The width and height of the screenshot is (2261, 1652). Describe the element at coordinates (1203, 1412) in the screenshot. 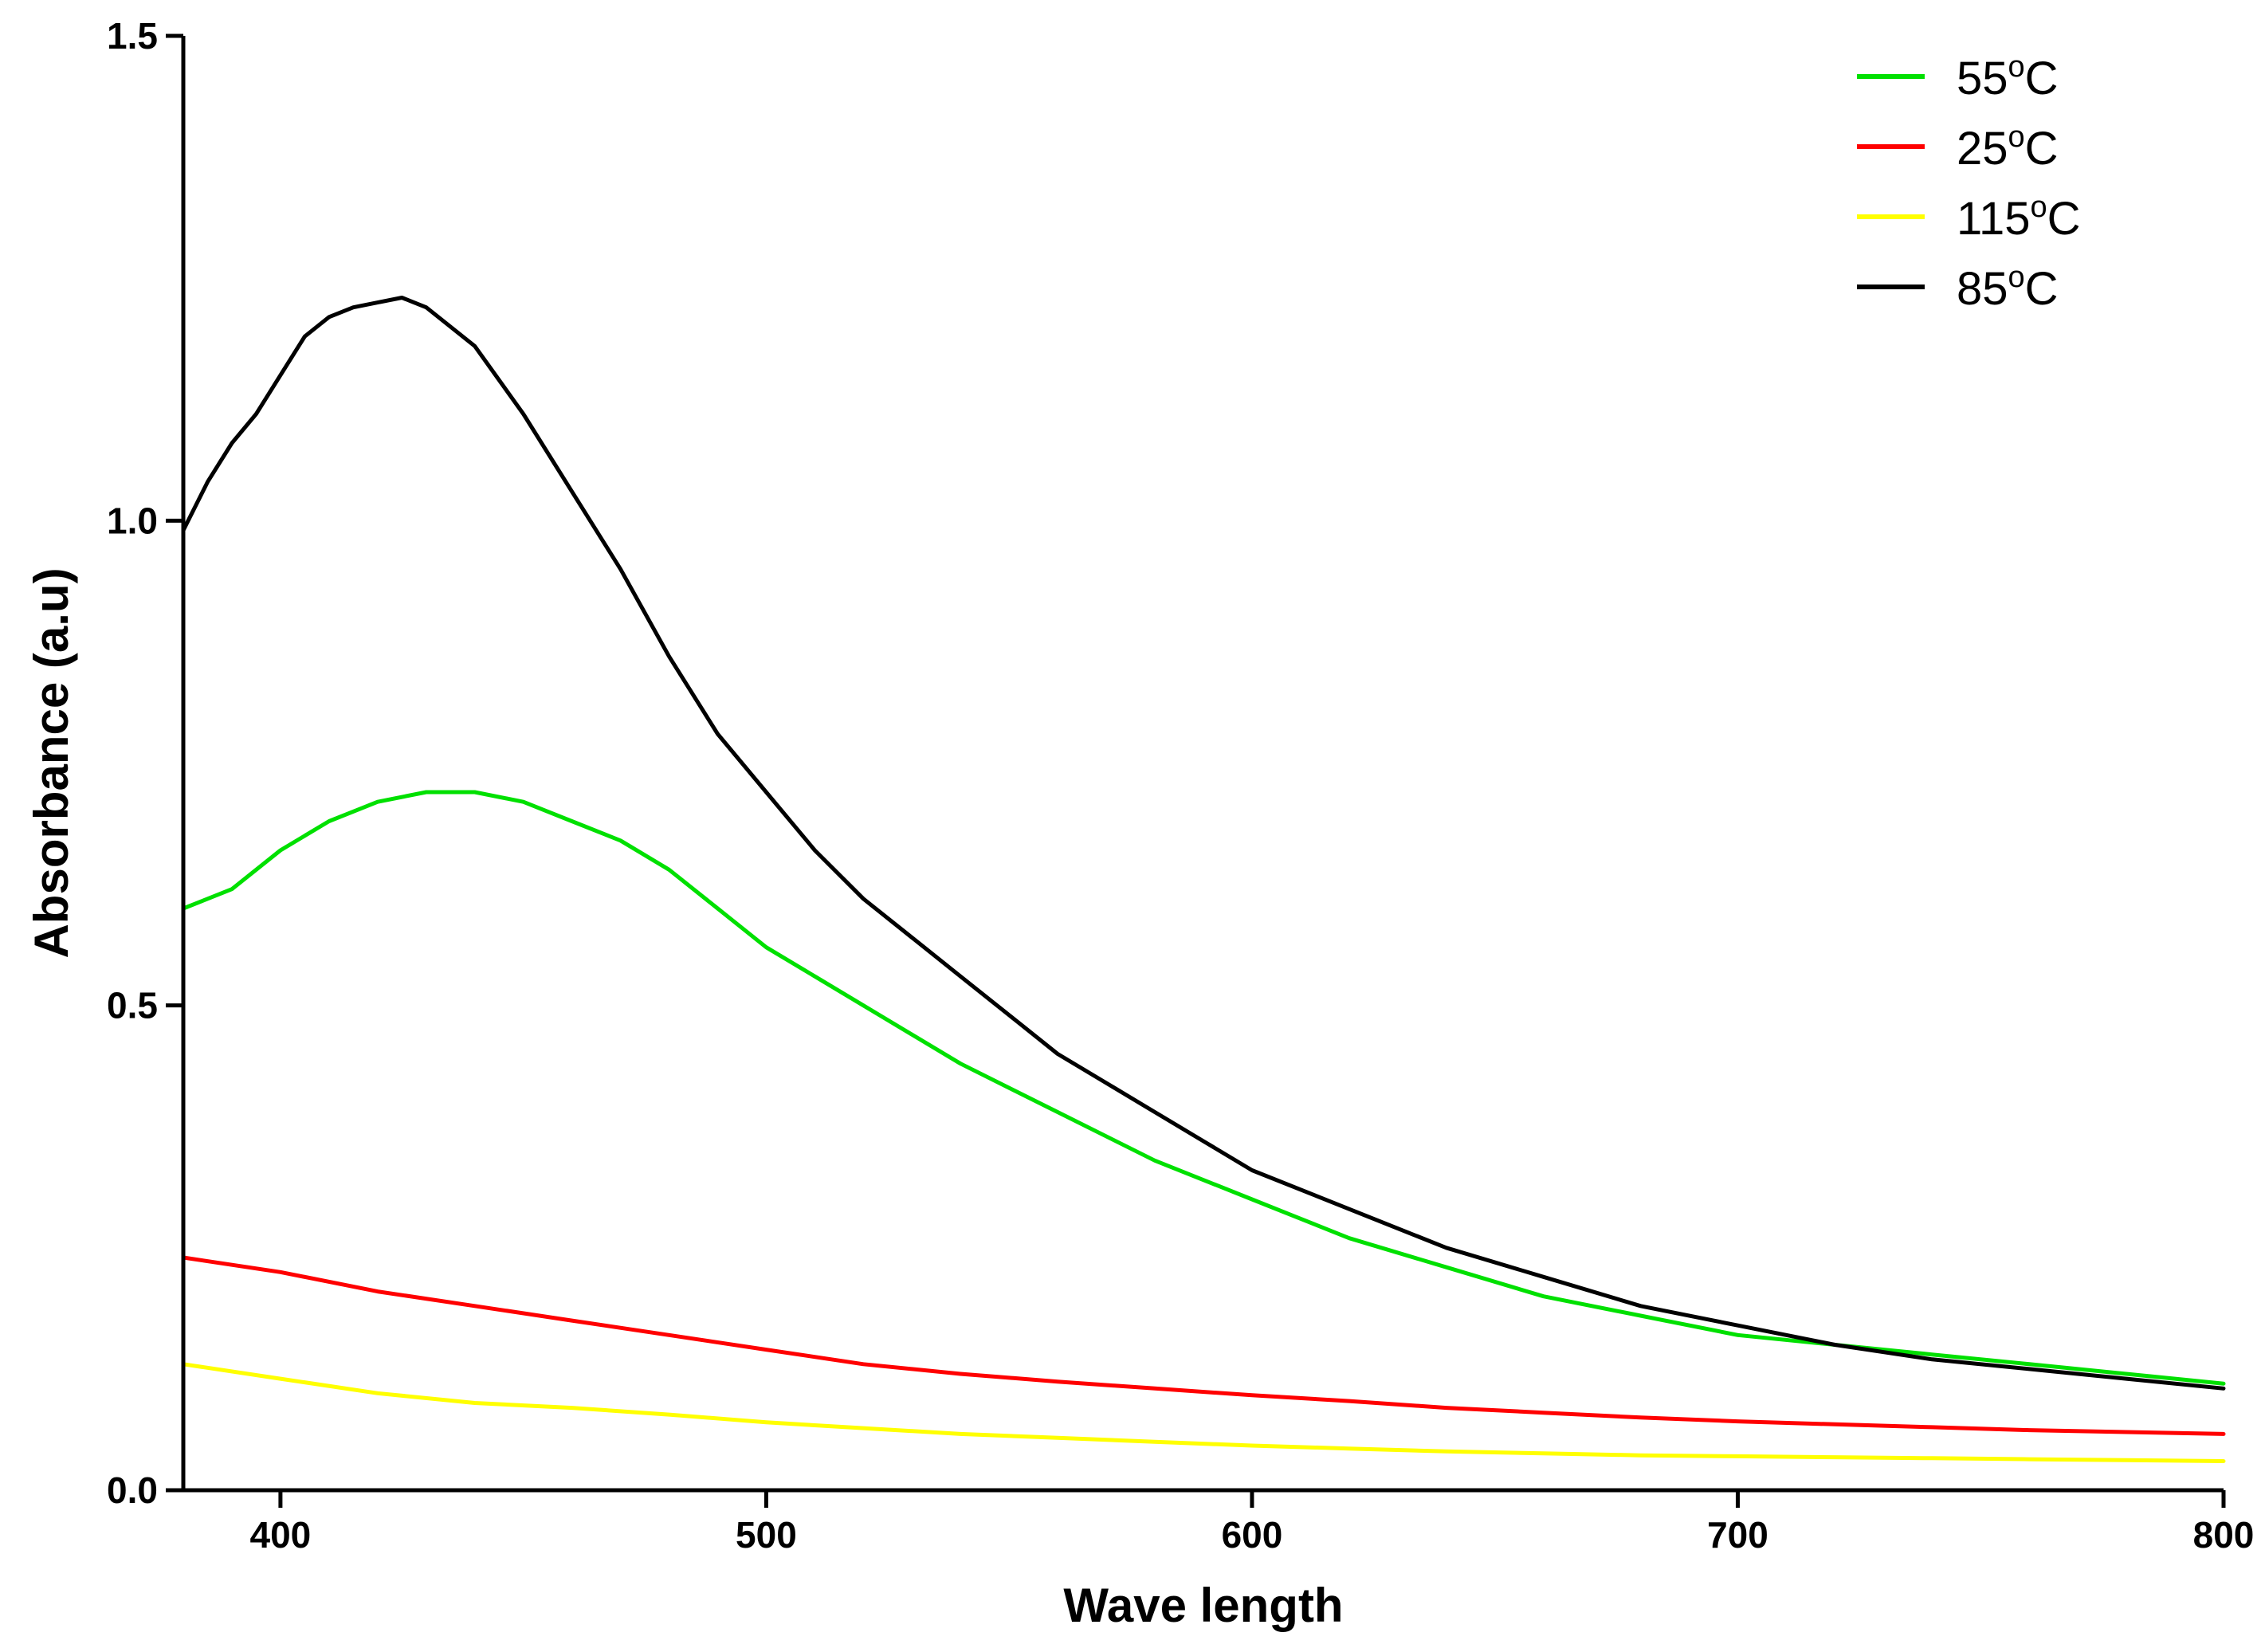

I see `series-line-115C` at that location.